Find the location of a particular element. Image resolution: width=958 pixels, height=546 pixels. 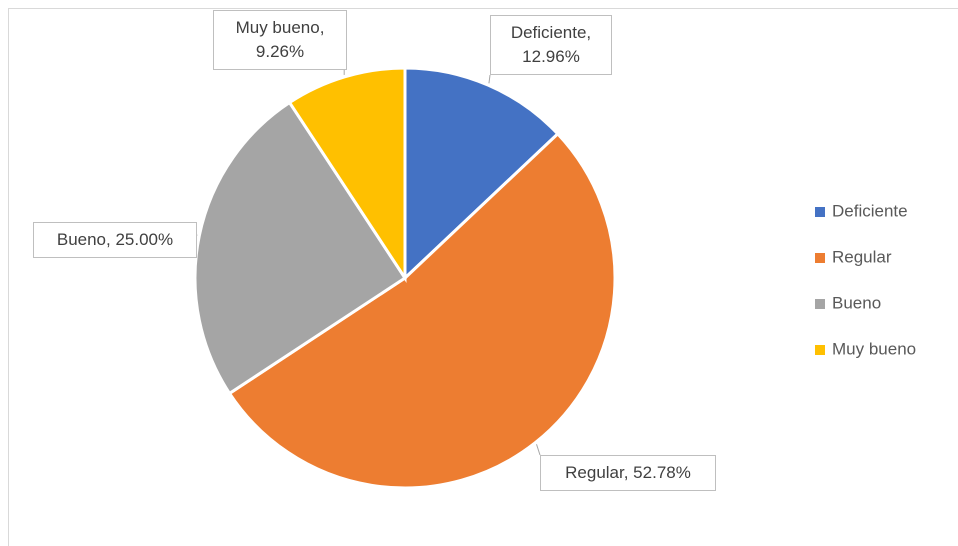

legend-label: Regular is located at coordinates (862, 256).